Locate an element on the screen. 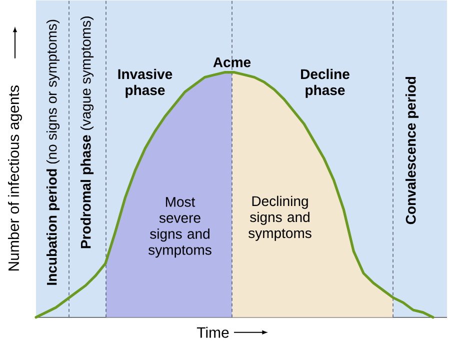  annotation: Convalescence period is located at coordinates (412, 150).